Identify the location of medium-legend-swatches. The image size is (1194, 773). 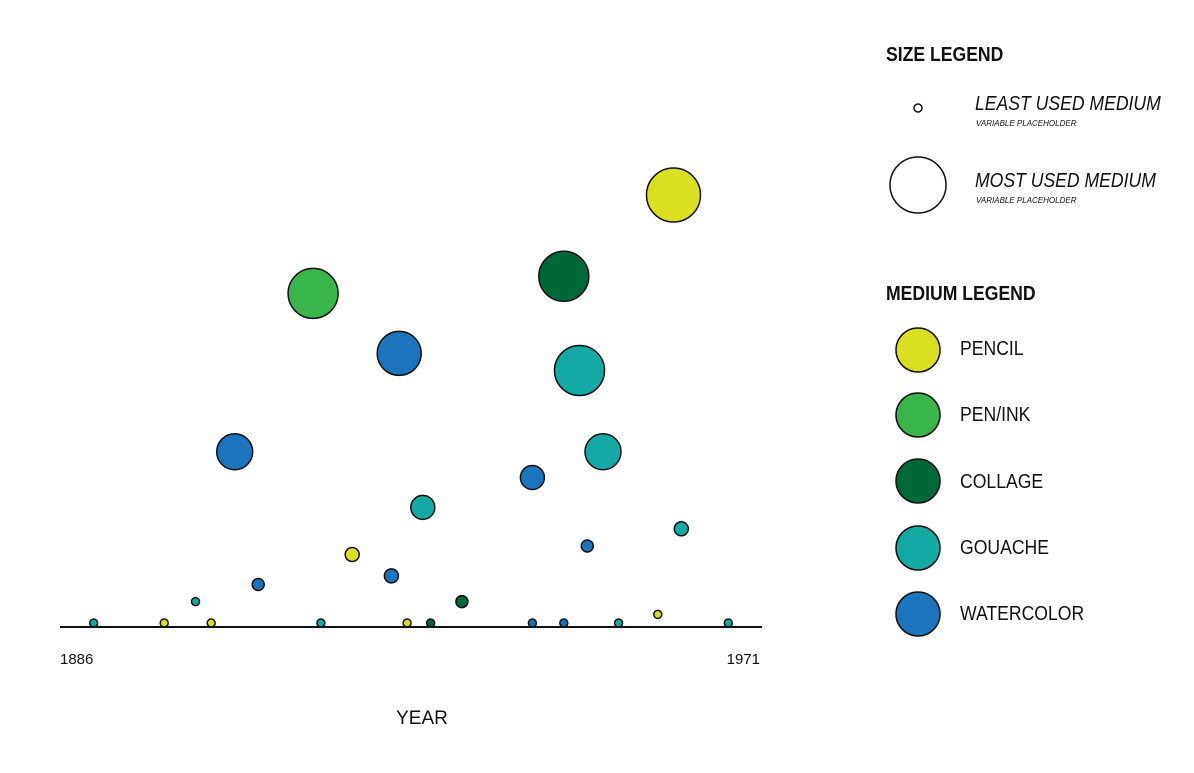
(918, 482).